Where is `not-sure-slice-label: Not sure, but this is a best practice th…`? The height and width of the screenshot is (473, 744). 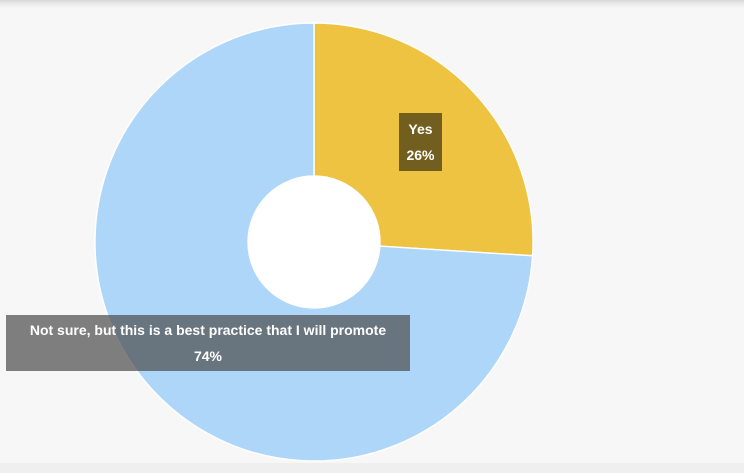
not-sure-slice-label: Not sure, but this is a best practice th… is located at coordinates (208, 343).